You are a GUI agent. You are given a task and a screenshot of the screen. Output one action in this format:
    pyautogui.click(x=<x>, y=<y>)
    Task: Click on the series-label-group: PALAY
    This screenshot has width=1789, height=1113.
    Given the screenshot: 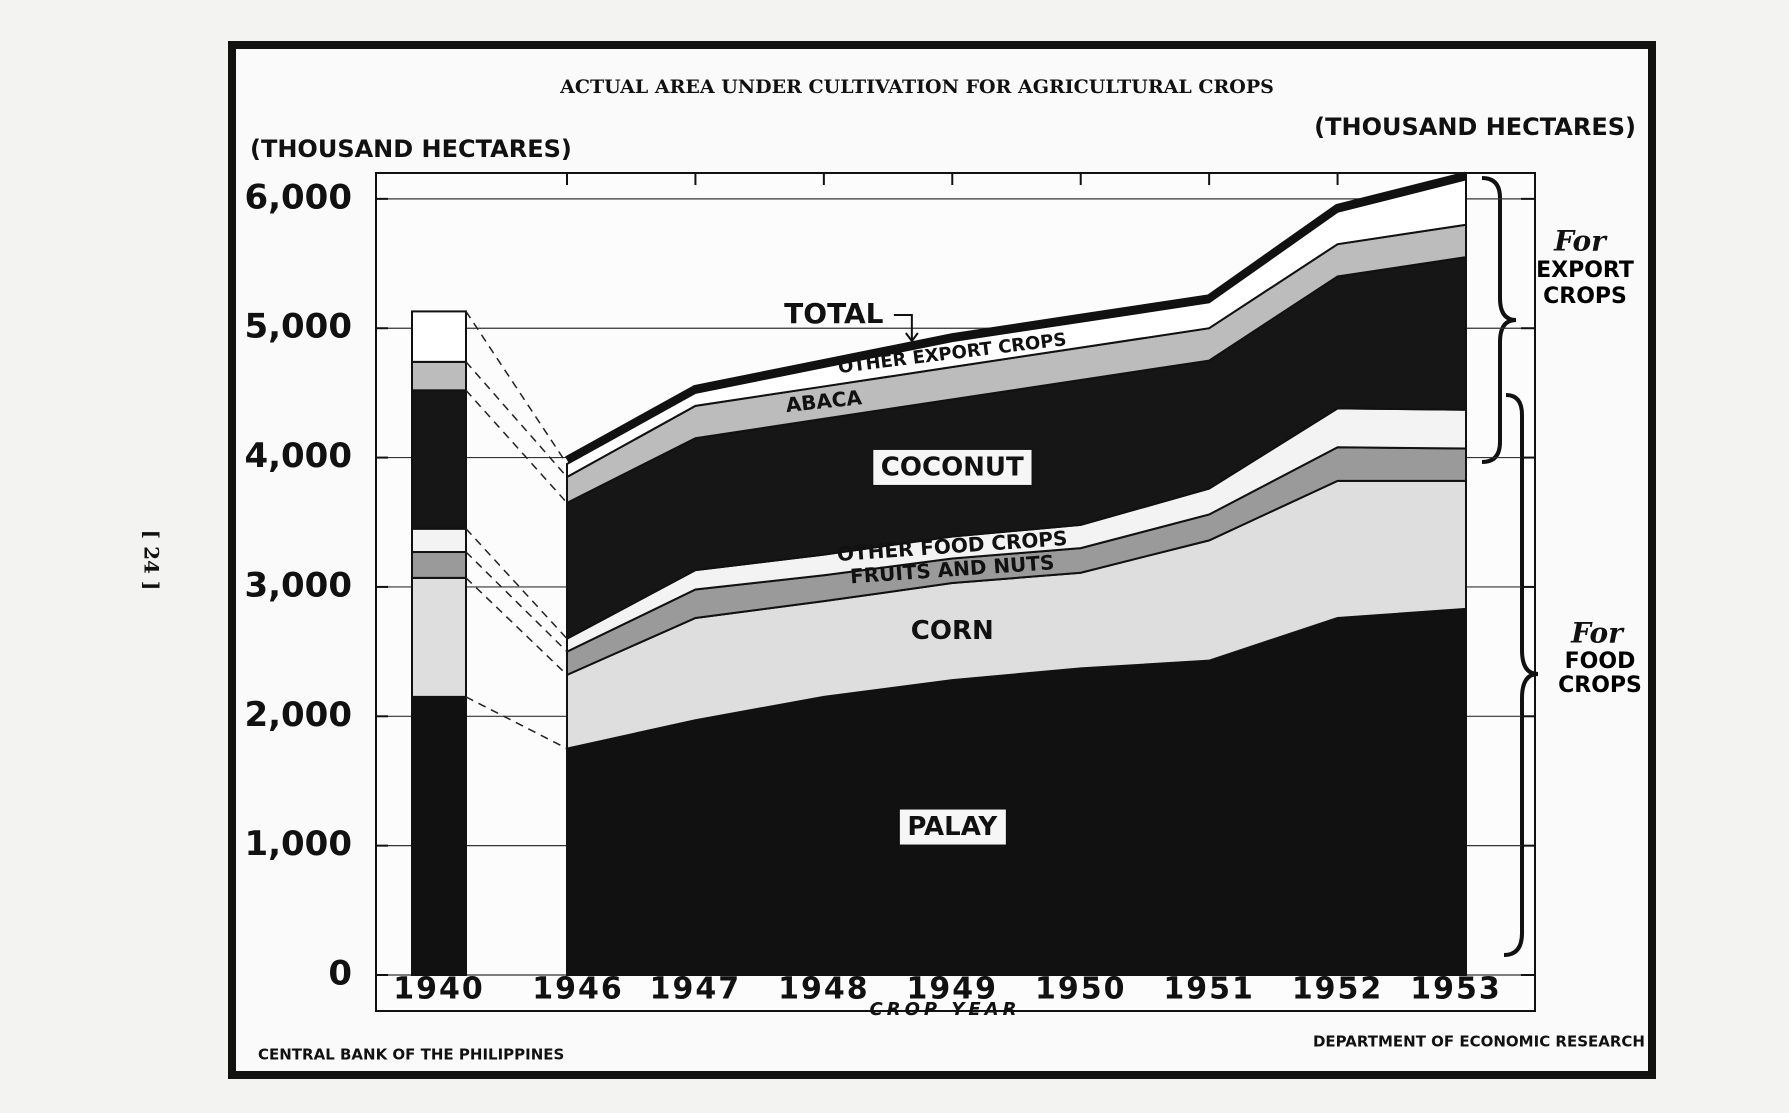 What is the action you would take?
    pyautogui.click(x=952, y=827)
    